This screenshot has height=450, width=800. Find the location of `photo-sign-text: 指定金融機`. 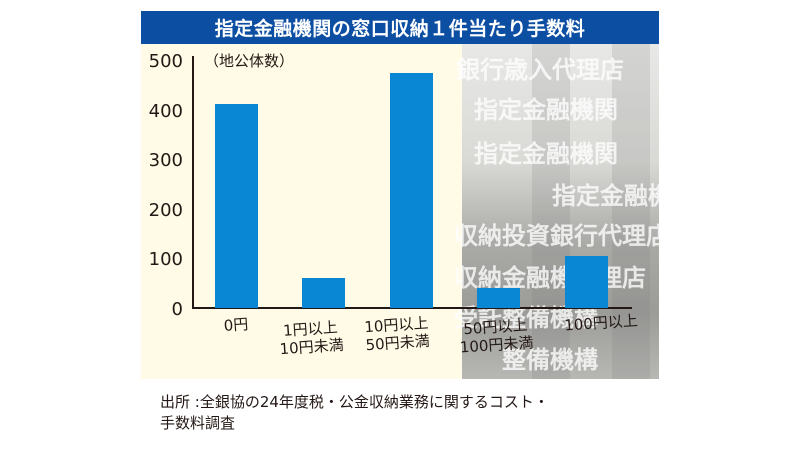

photo-sign-text: 指定金融機 is located at coordinates (605, 196).